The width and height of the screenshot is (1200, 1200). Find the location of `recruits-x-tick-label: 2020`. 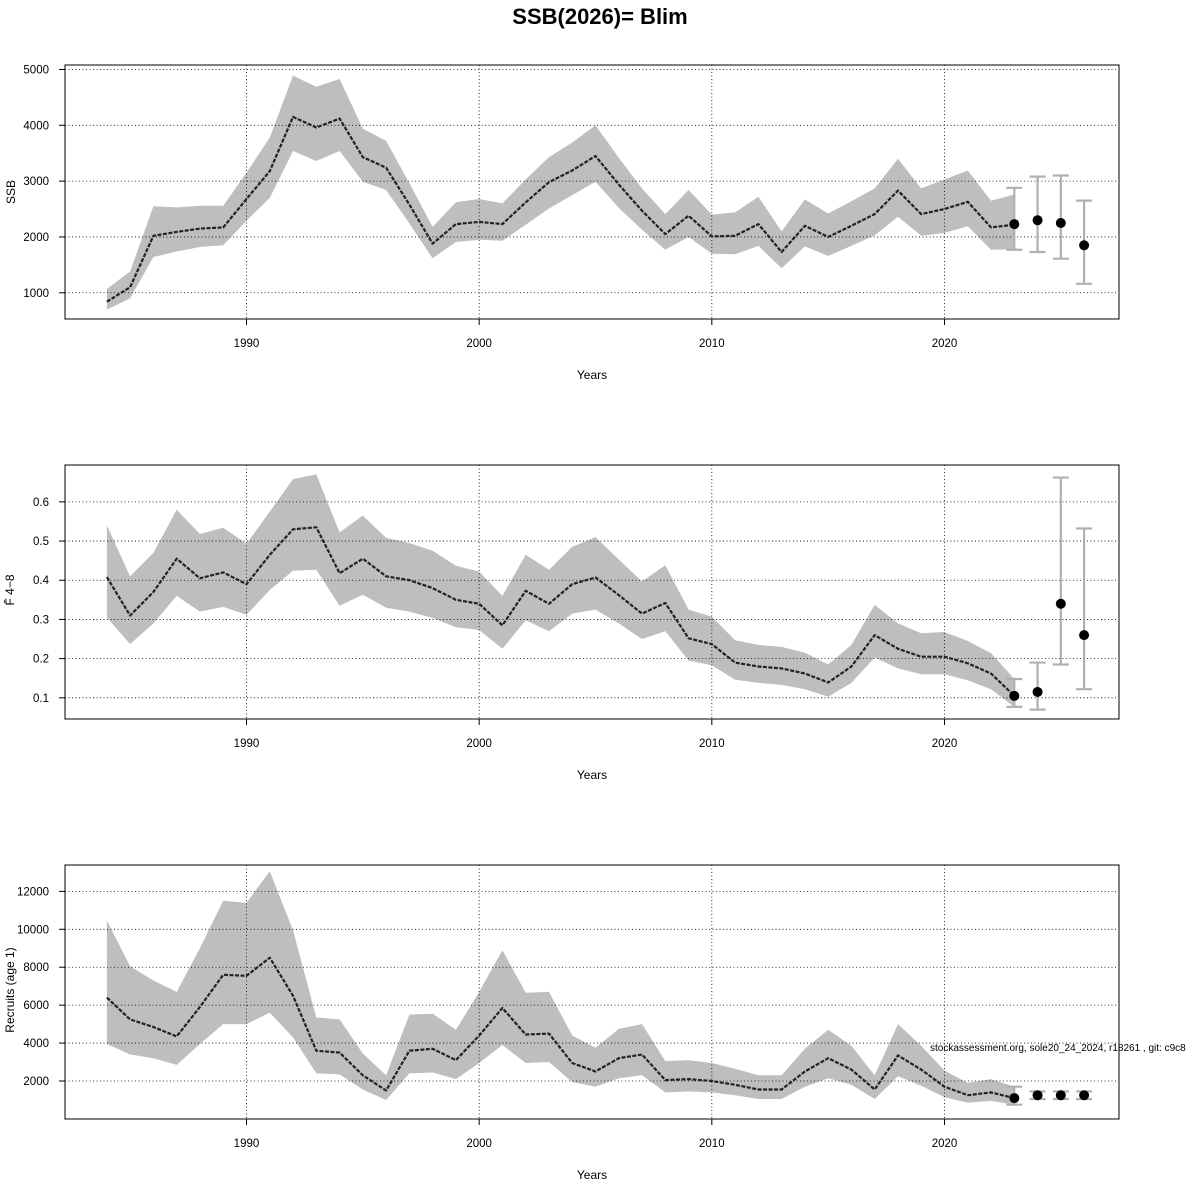

recruits-x-tick-label: 2020 is located at coordinates (945, 1144).